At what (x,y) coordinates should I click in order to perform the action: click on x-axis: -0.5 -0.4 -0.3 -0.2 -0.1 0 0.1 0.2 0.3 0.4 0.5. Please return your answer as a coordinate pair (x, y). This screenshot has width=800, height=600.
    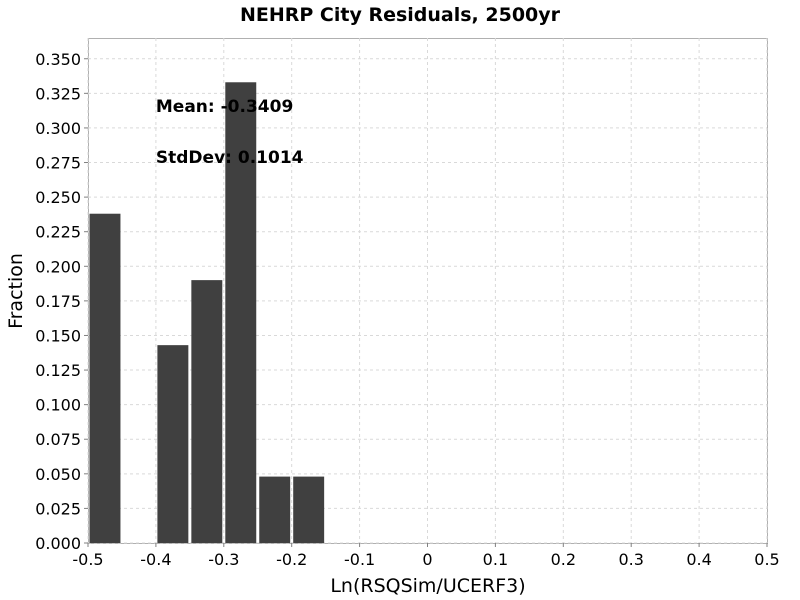
    Looking at the image, I should click on (426, 556).